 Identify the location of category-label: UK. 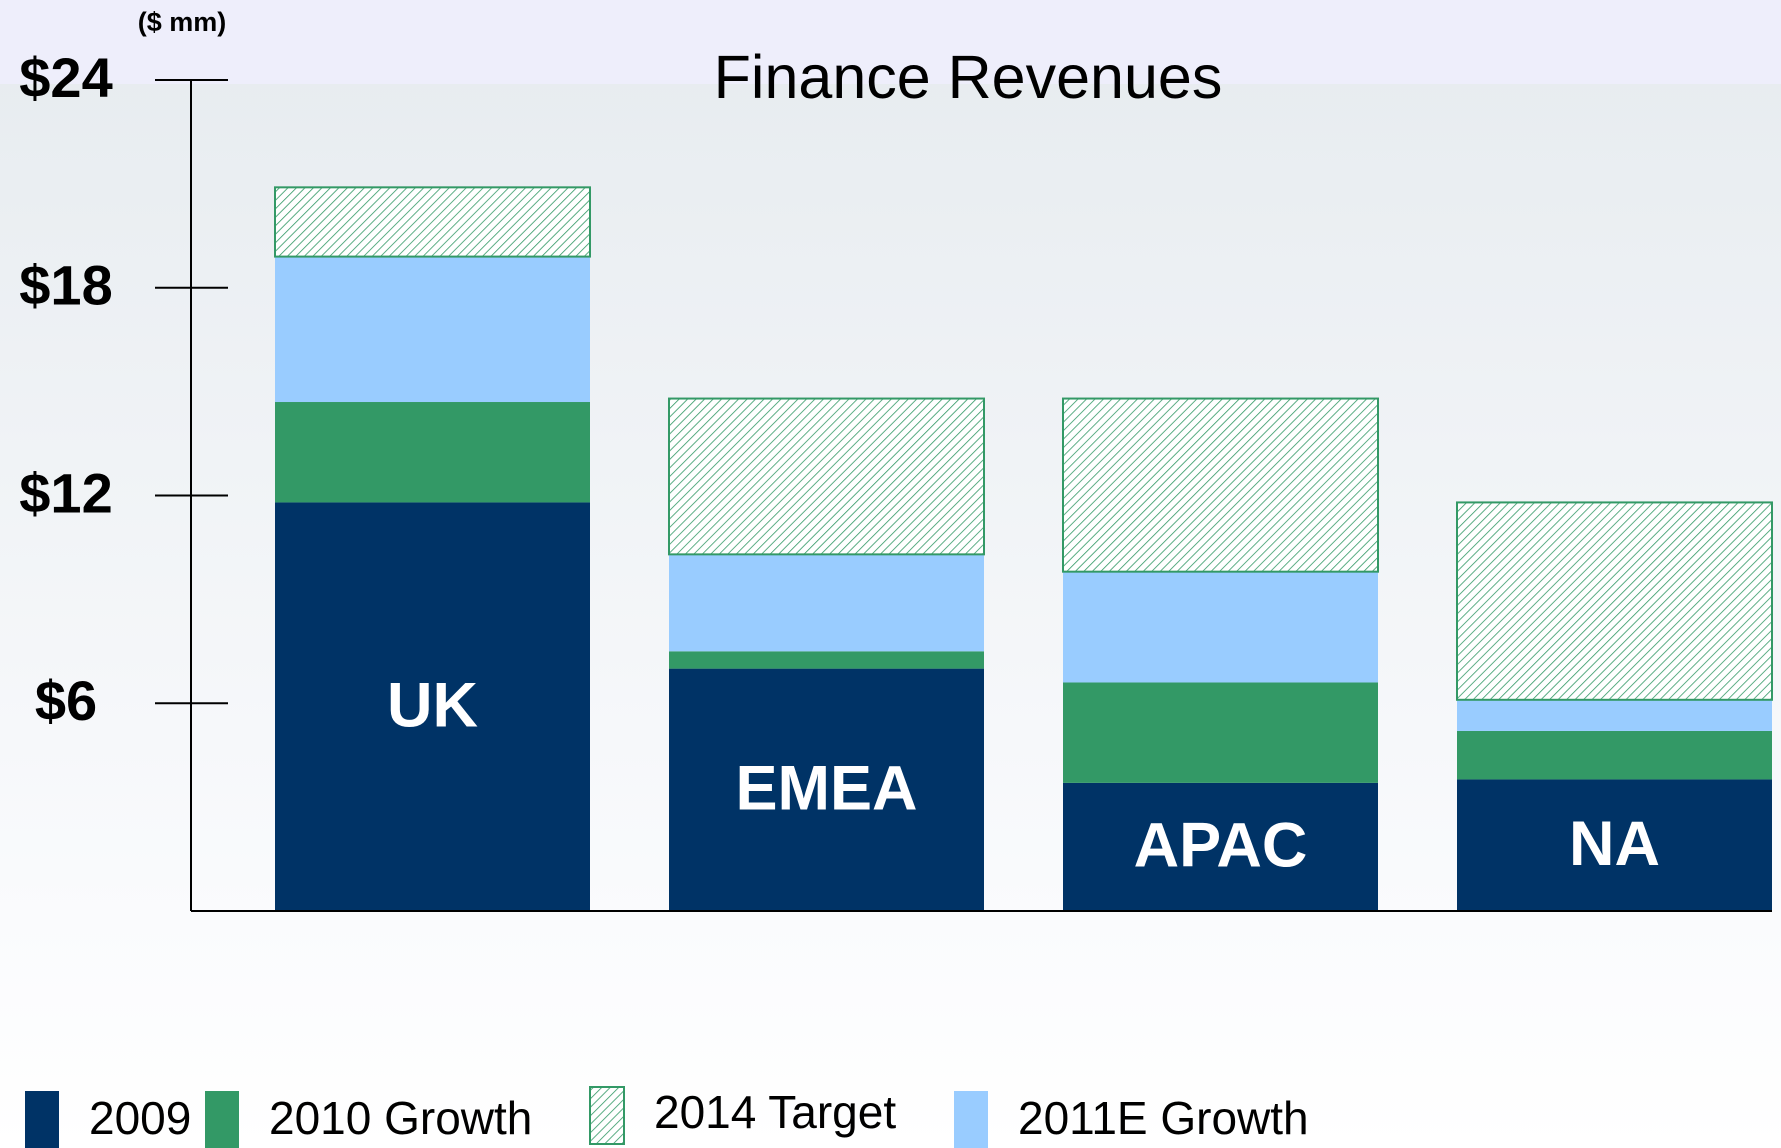
(432, 705).